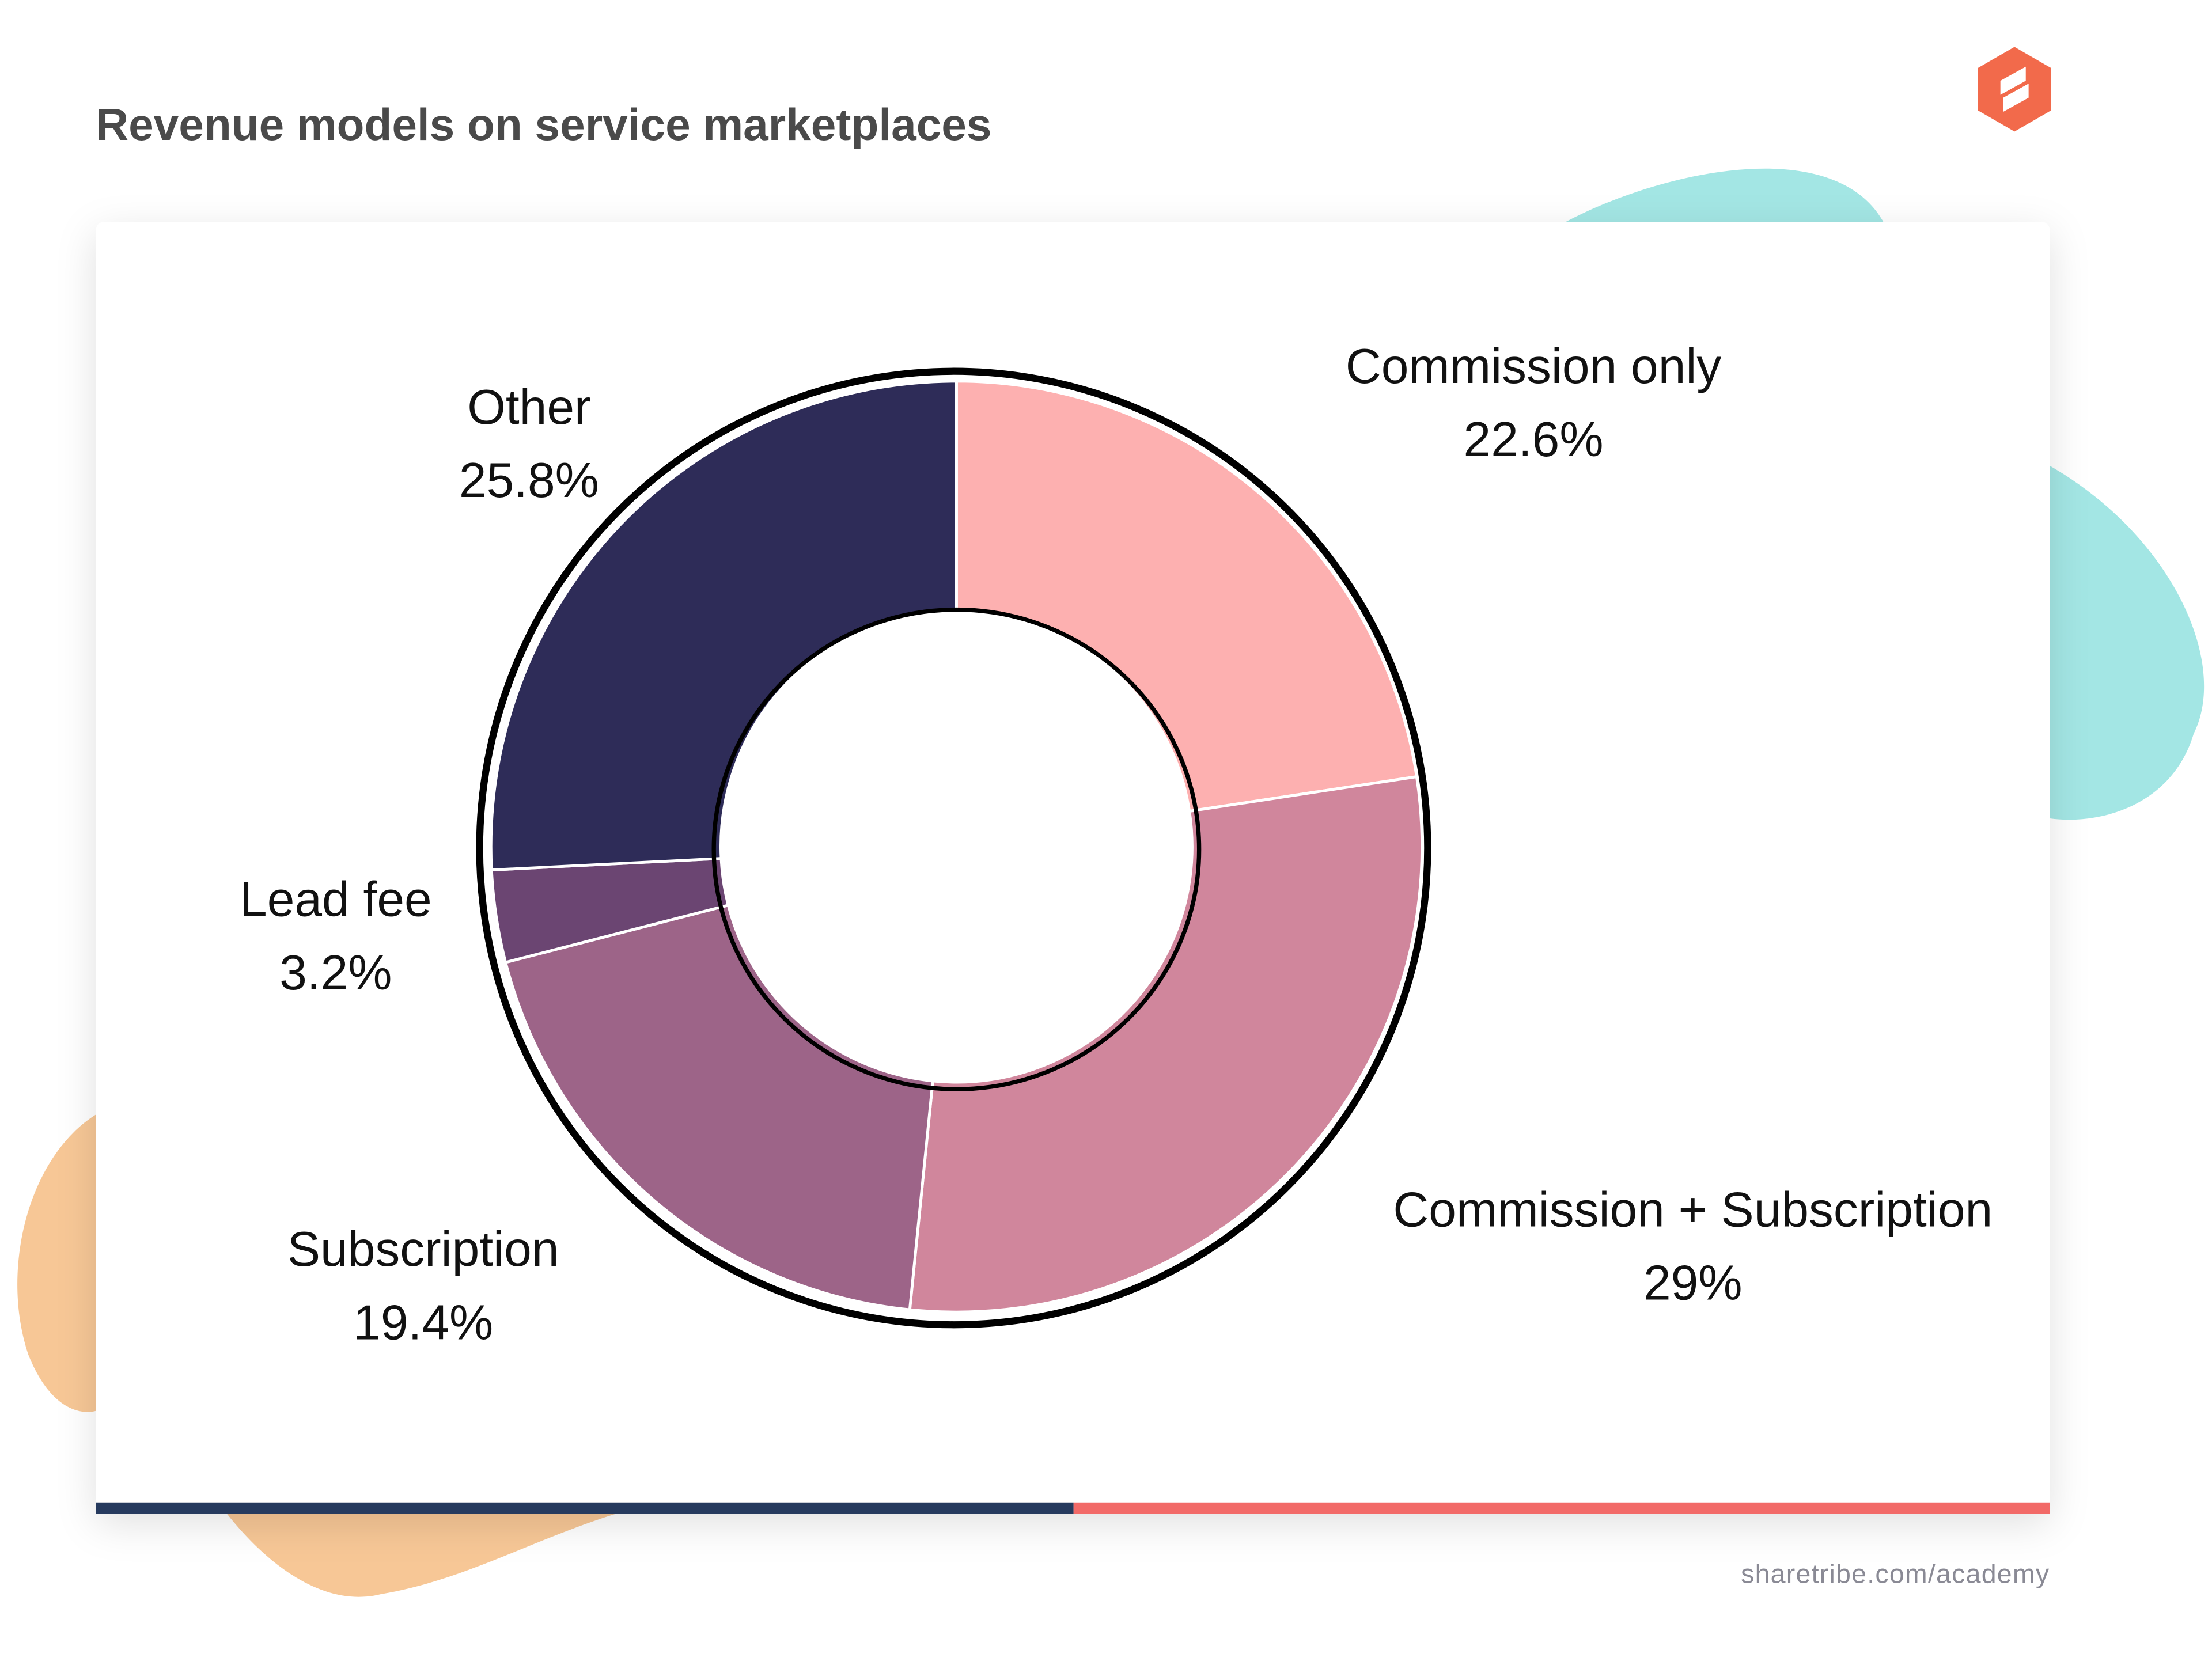  Describe the element at coordinates (423, 1249) in the screenshot. I see `category-label: Subscription` at that location.